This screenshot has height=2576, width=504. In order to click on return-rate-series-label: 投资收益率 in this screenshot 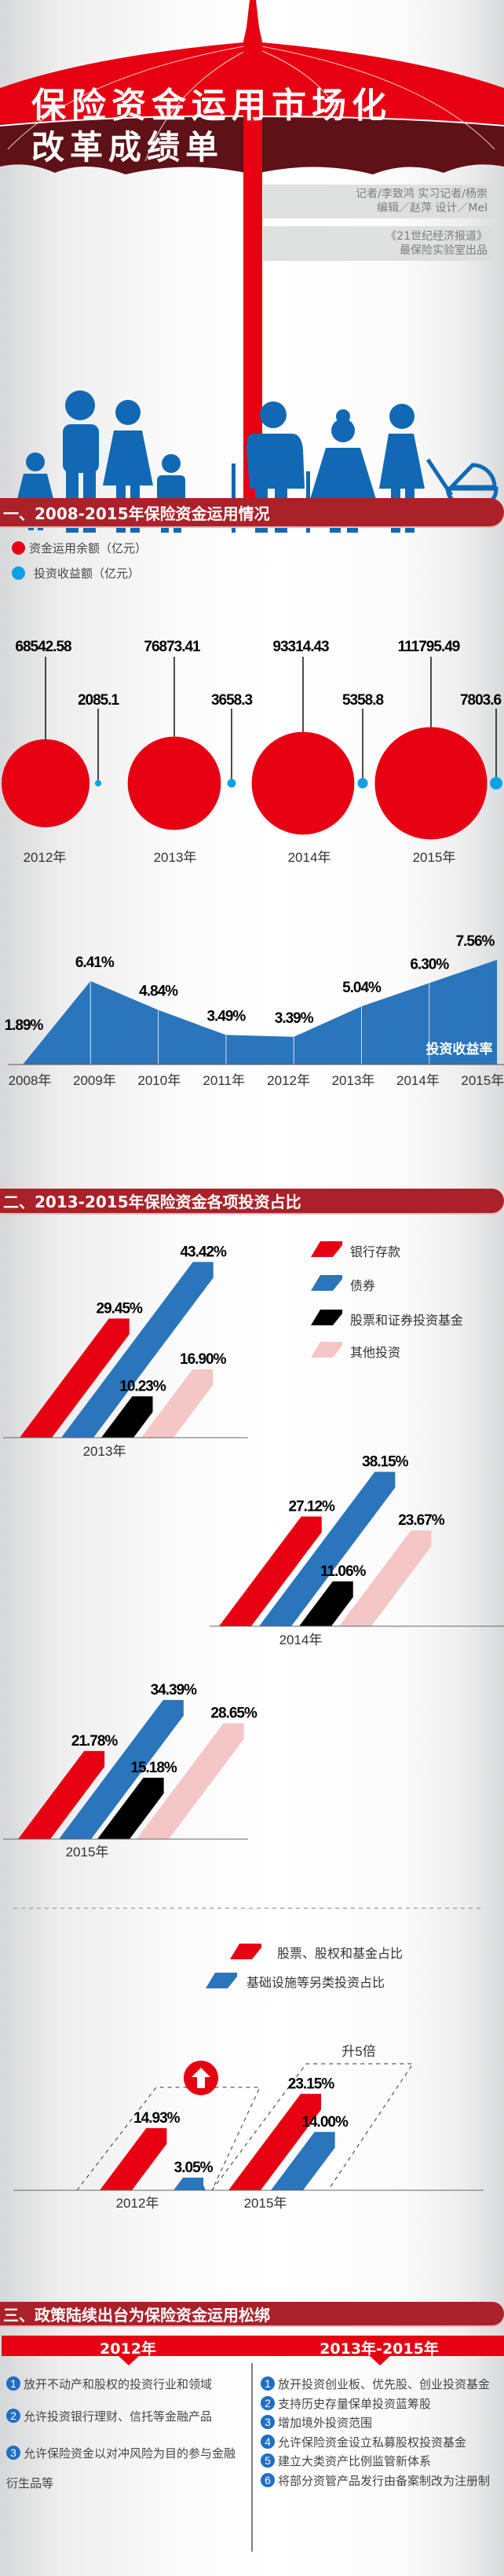, I will do `click(459, 1049)`.